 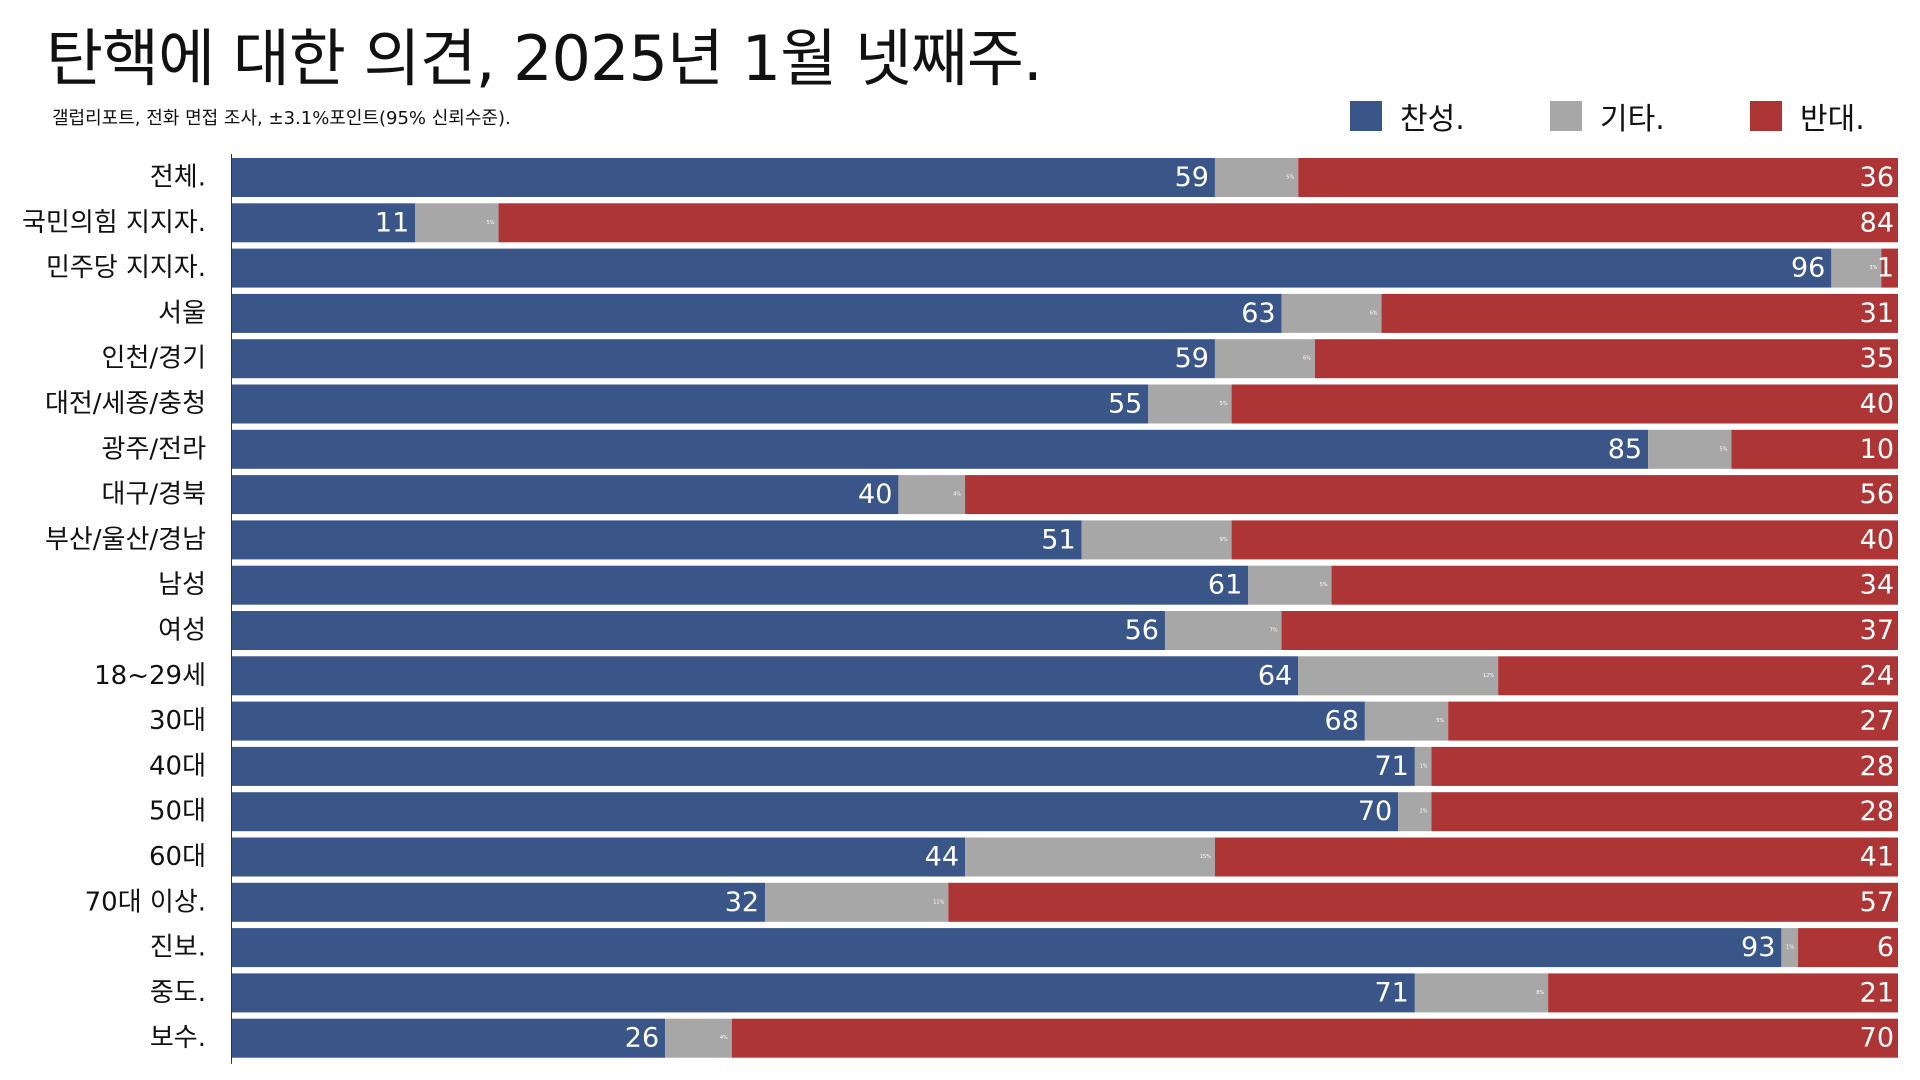 What do you see at coordinates (182, 631) in the screenshot?
I see `category-label: 여성` at bounding box center [182, 631].